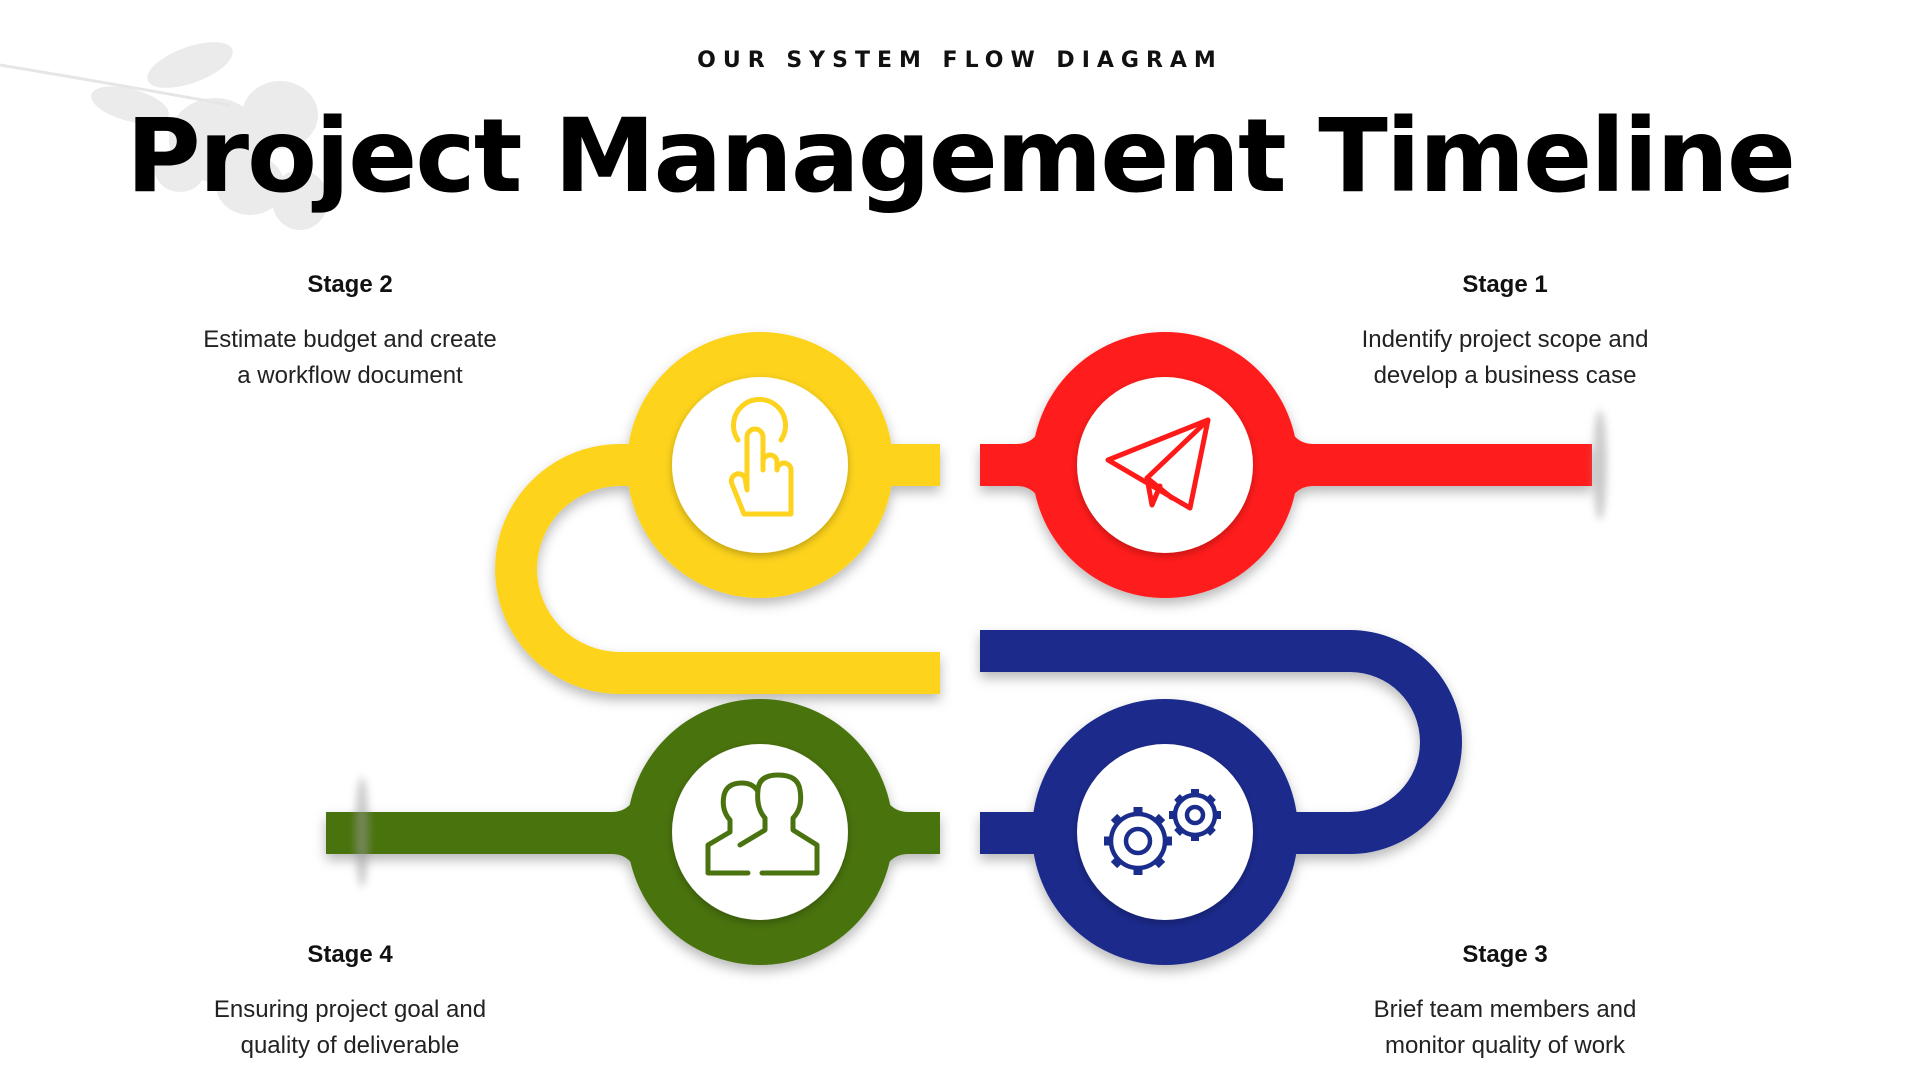 The height and width of the screenshot is (1080, 1920). Describe the element at coordinates (960, 156) in the screenshot. I see `page-title: Project Management Timeline` at that location.